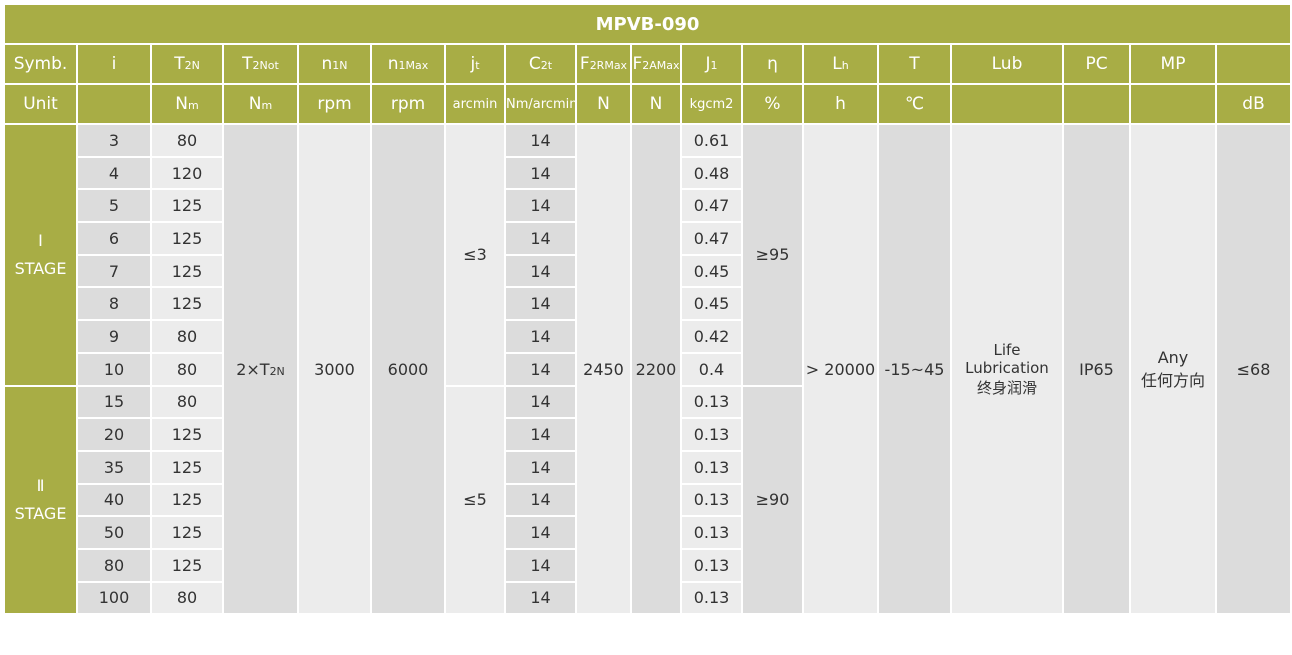 The image size is (1292, 655). I want to click on jt-cell: ≤3, so click(475, 255).